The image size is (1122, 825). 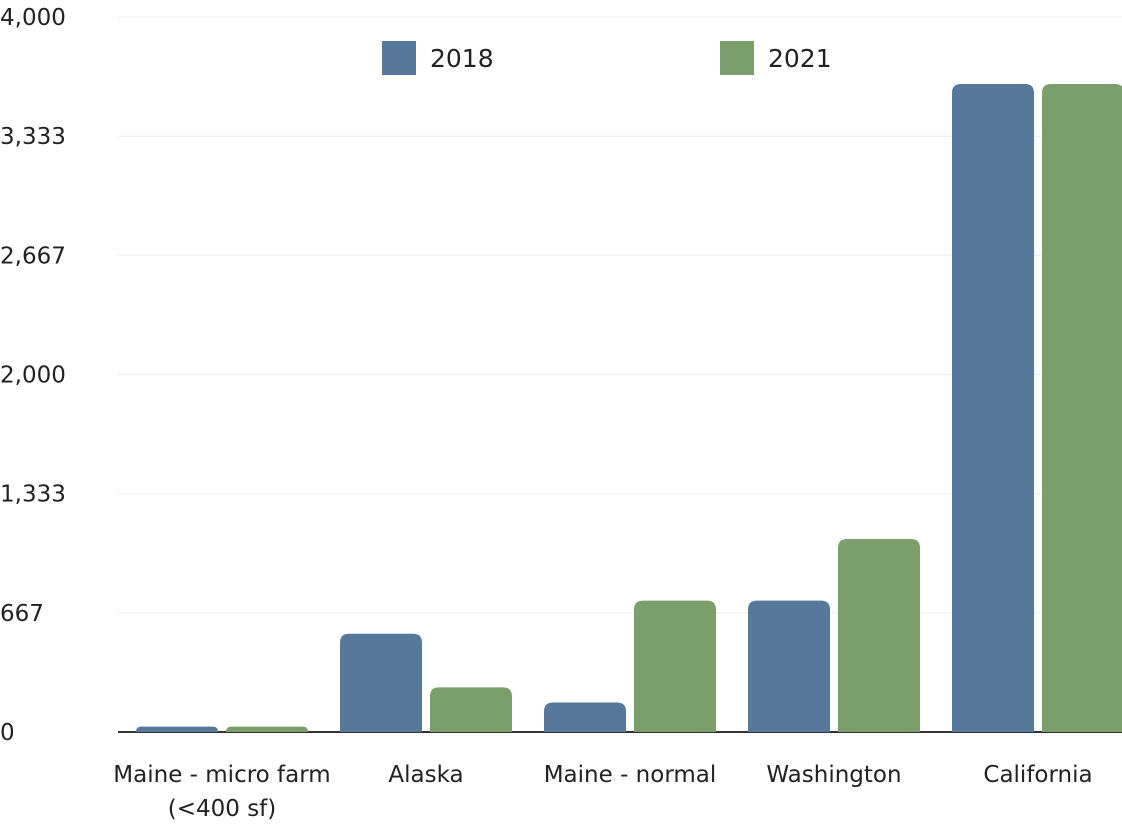 I want to click on y-tick-label: 1,333, so click(x=33, y=495).